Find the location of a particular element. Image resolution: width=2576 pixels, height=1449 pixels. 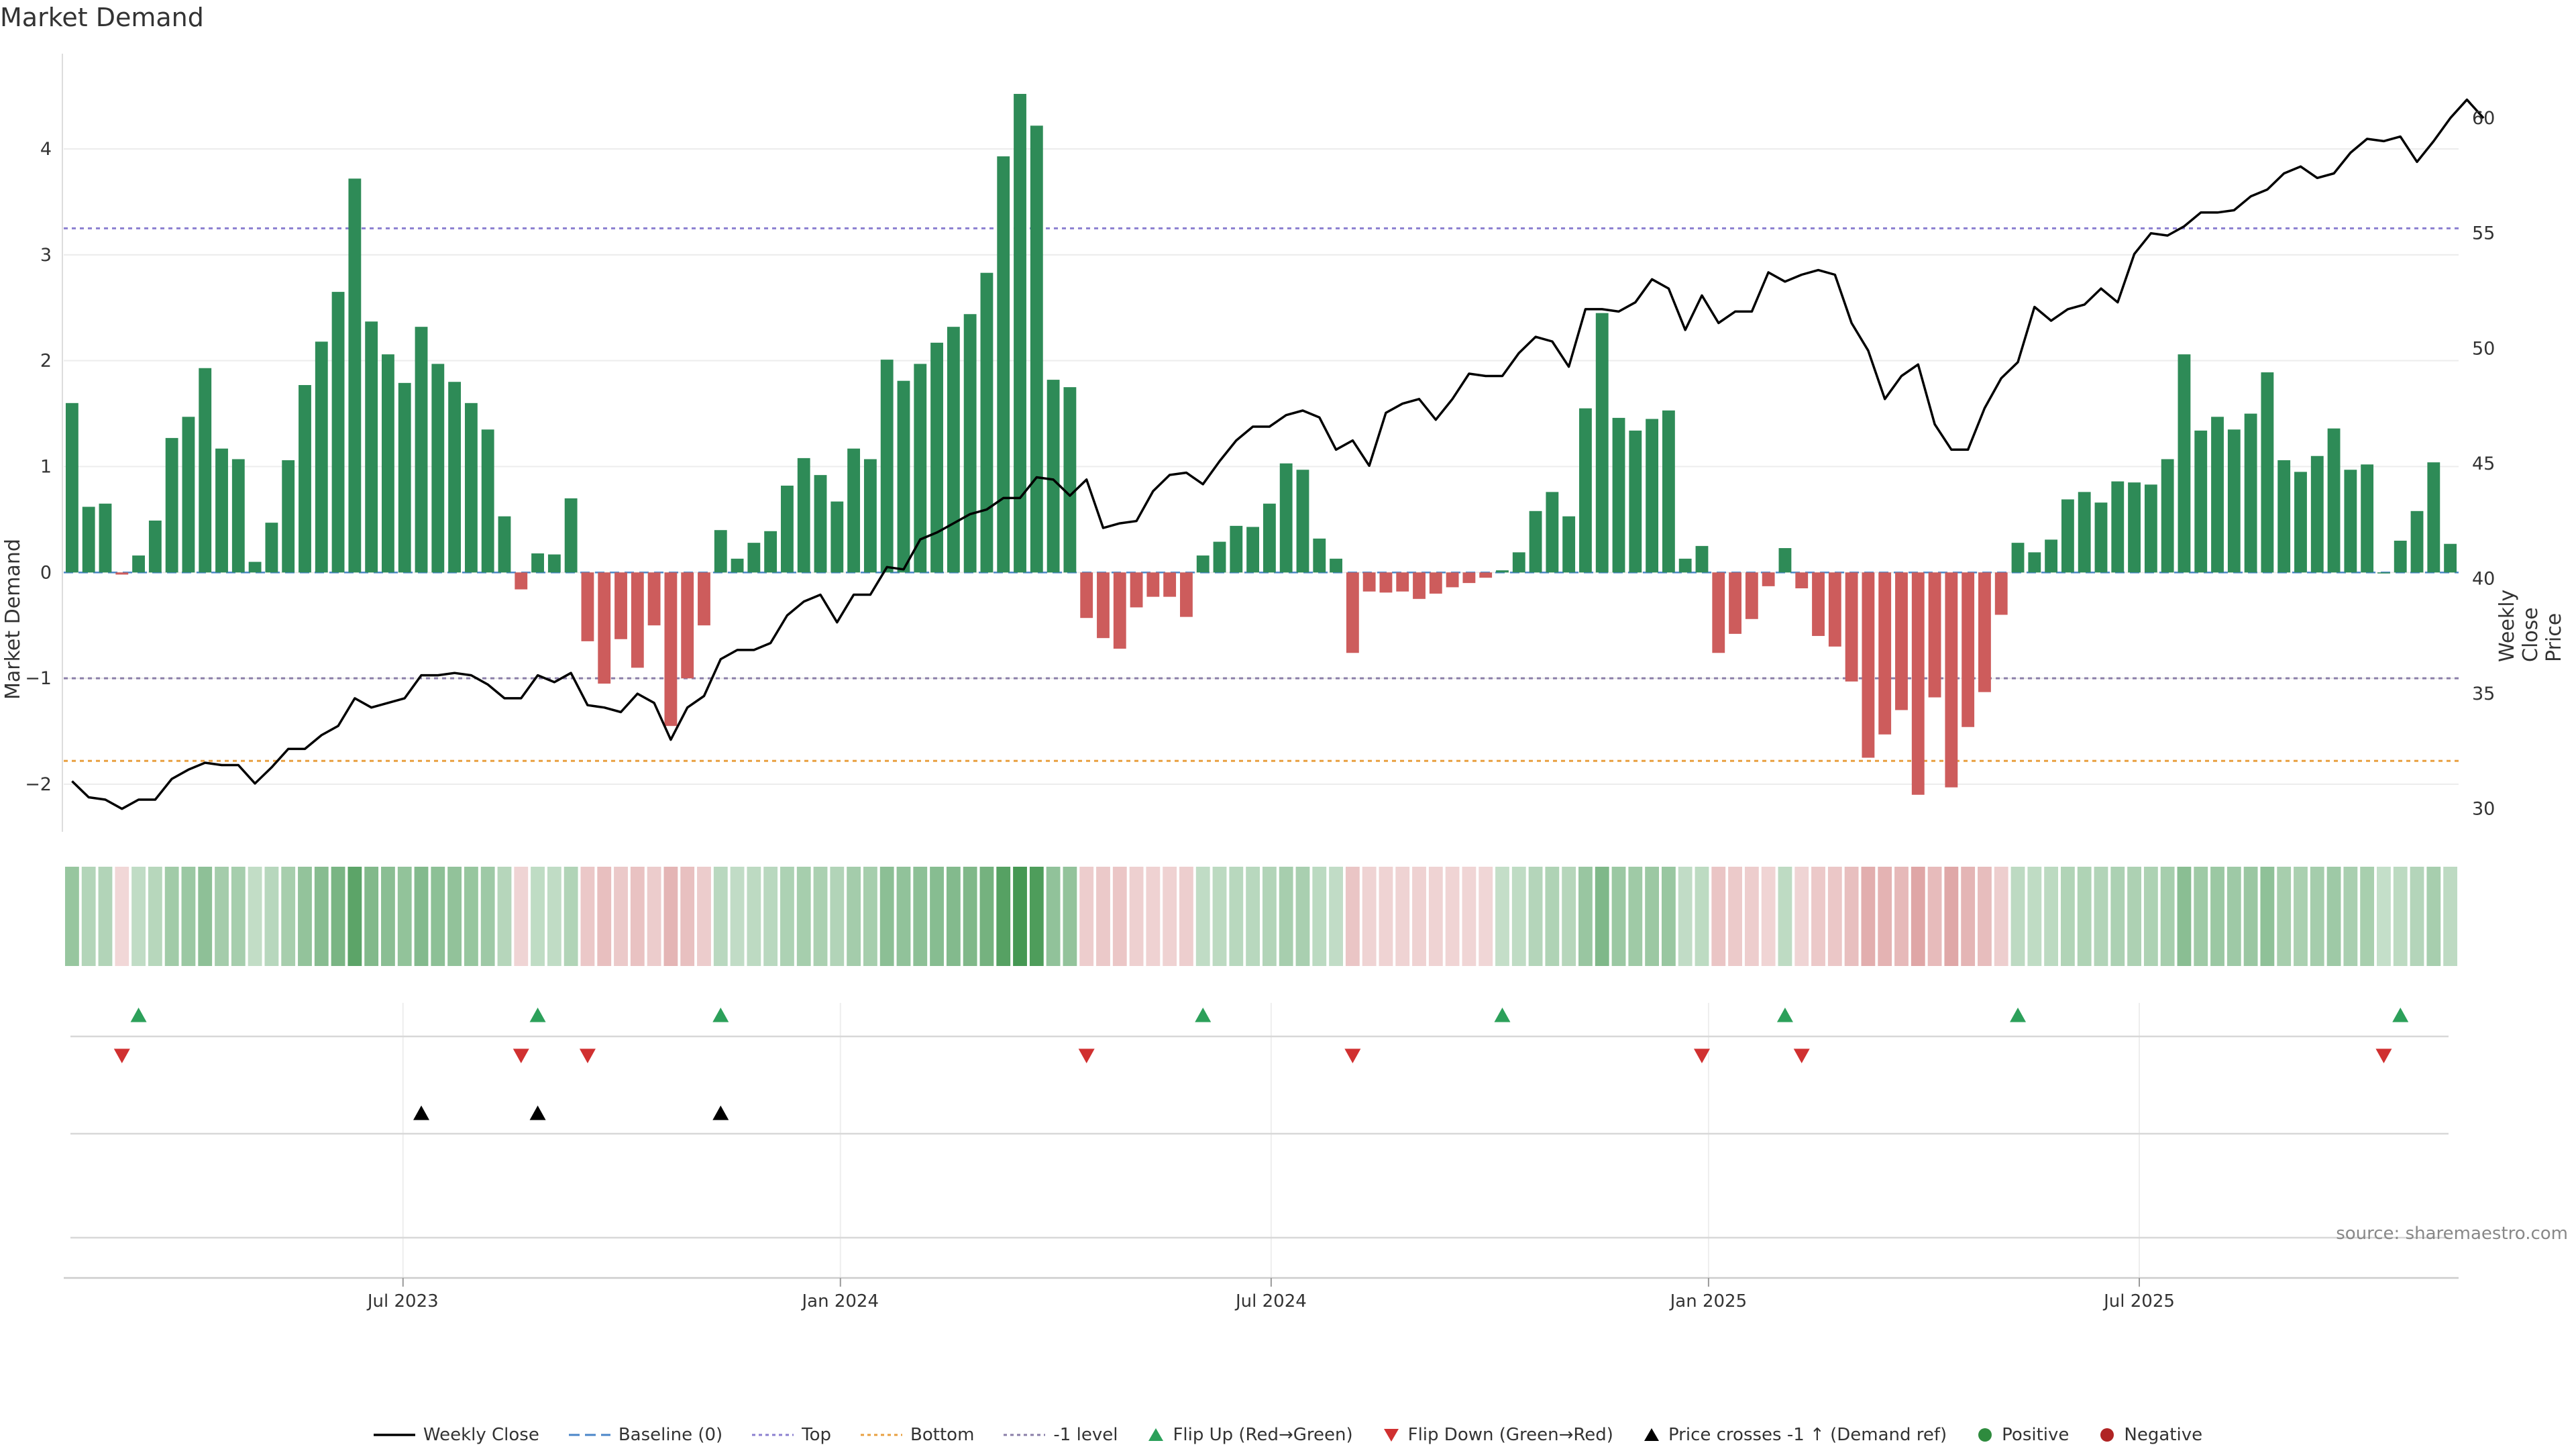

y-tick-label: −1 is located at coordinates (38, 678).